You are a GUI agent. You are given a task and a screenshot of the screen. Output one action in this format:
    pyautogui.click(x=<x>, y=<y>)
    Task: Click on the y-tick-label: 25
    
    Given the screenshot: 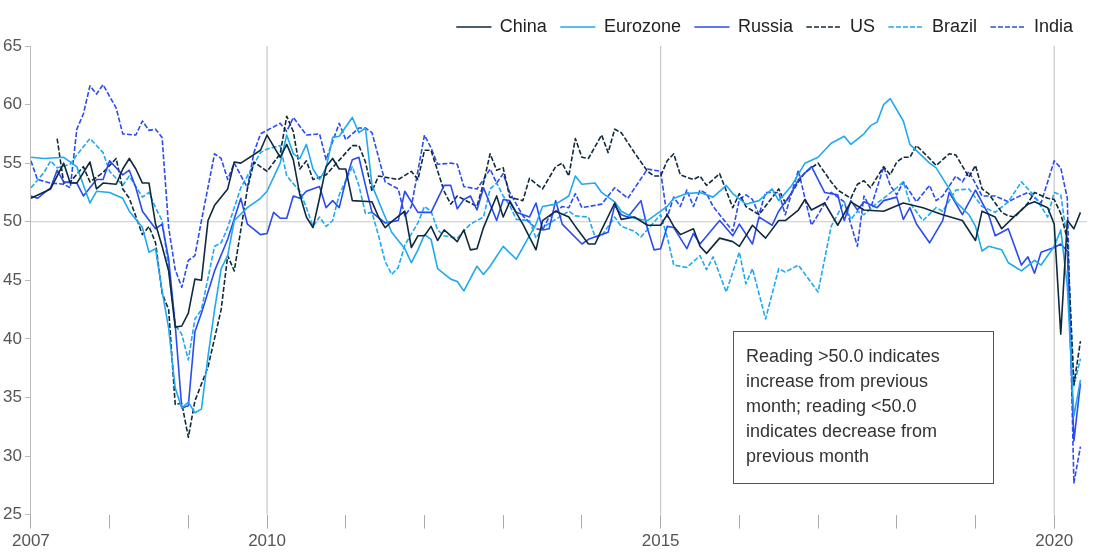 What is the action you would take?
    pyautogui.click(x=12, y=514)
    